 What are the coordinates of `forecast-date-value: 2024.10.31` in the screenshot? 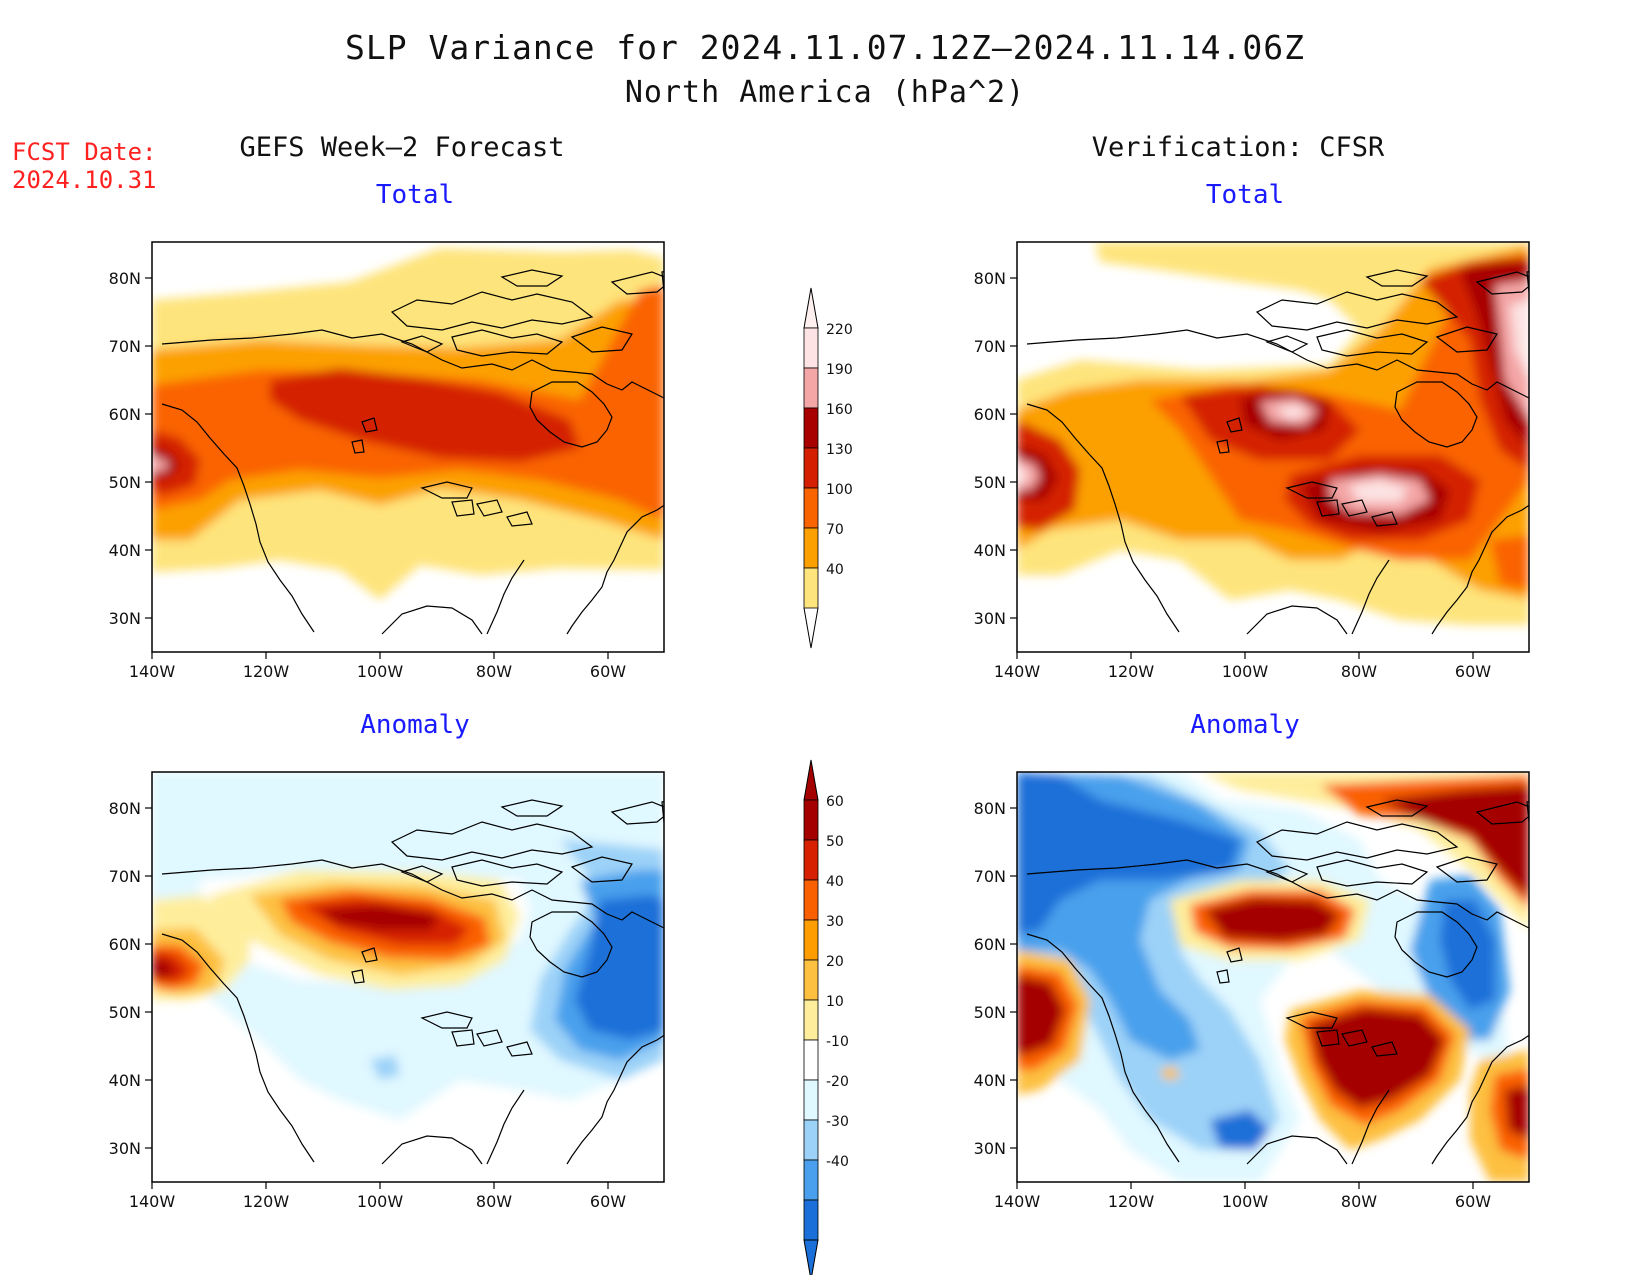 It's located at (84, 180).